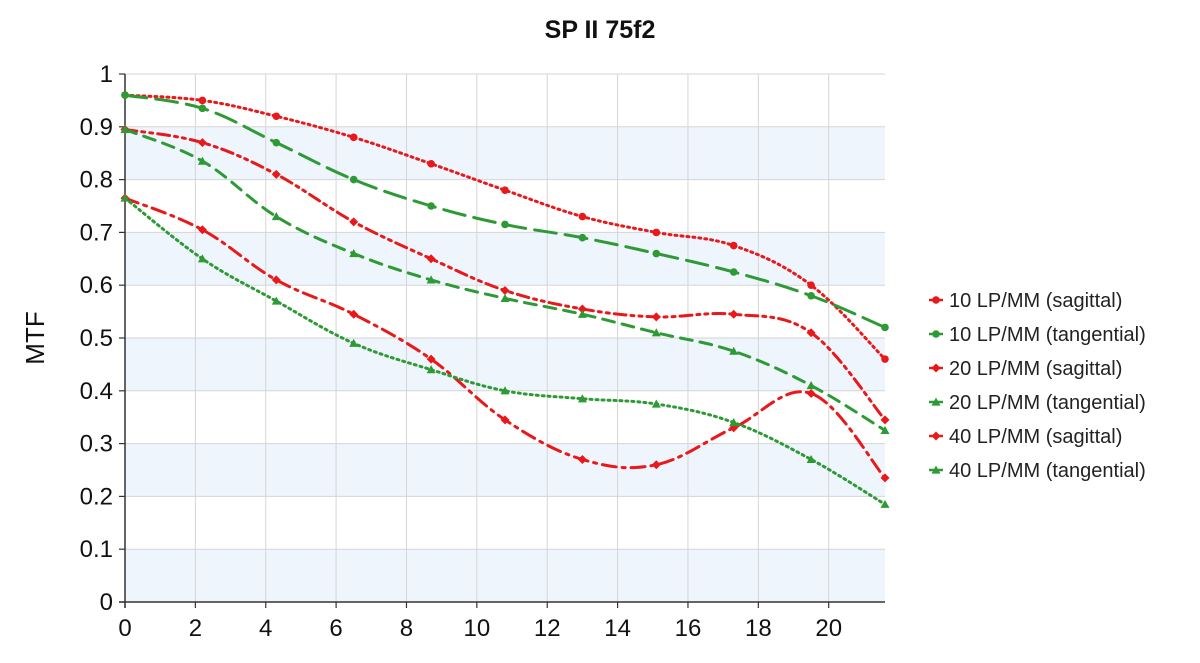  I want to click on y-tick-label: 0, so click(106, 602).